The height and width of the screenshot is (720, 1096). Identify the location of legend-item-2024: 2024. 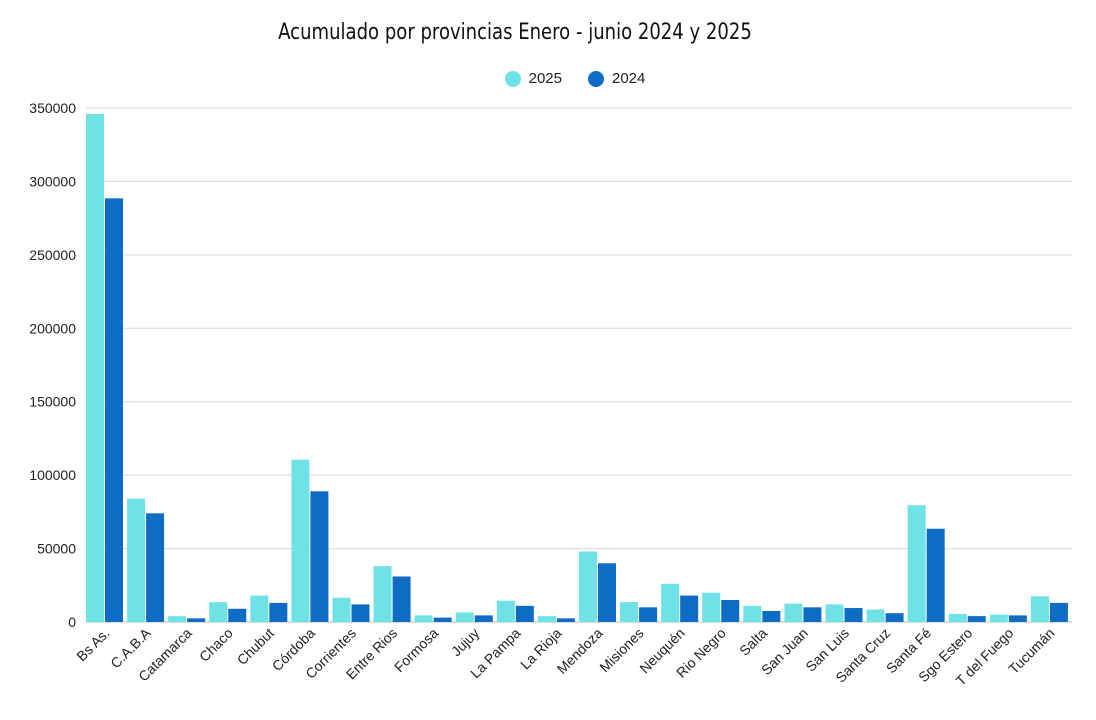
(616, 78).